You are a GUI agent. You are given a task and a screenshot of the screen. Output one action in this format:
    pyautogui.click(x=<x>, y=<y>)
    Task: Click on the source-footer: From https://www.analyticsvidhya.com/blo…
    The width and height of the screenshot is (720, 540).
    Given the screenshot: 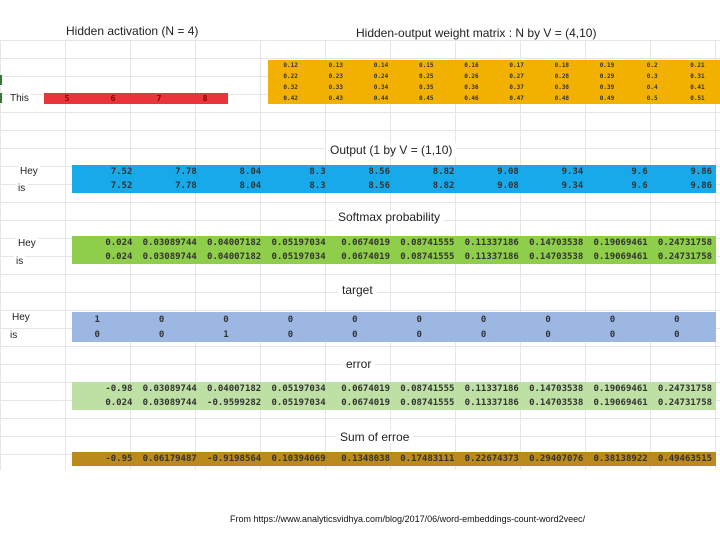 What is the action you would take?
    pyautogui.click(x=408, y=519)
    